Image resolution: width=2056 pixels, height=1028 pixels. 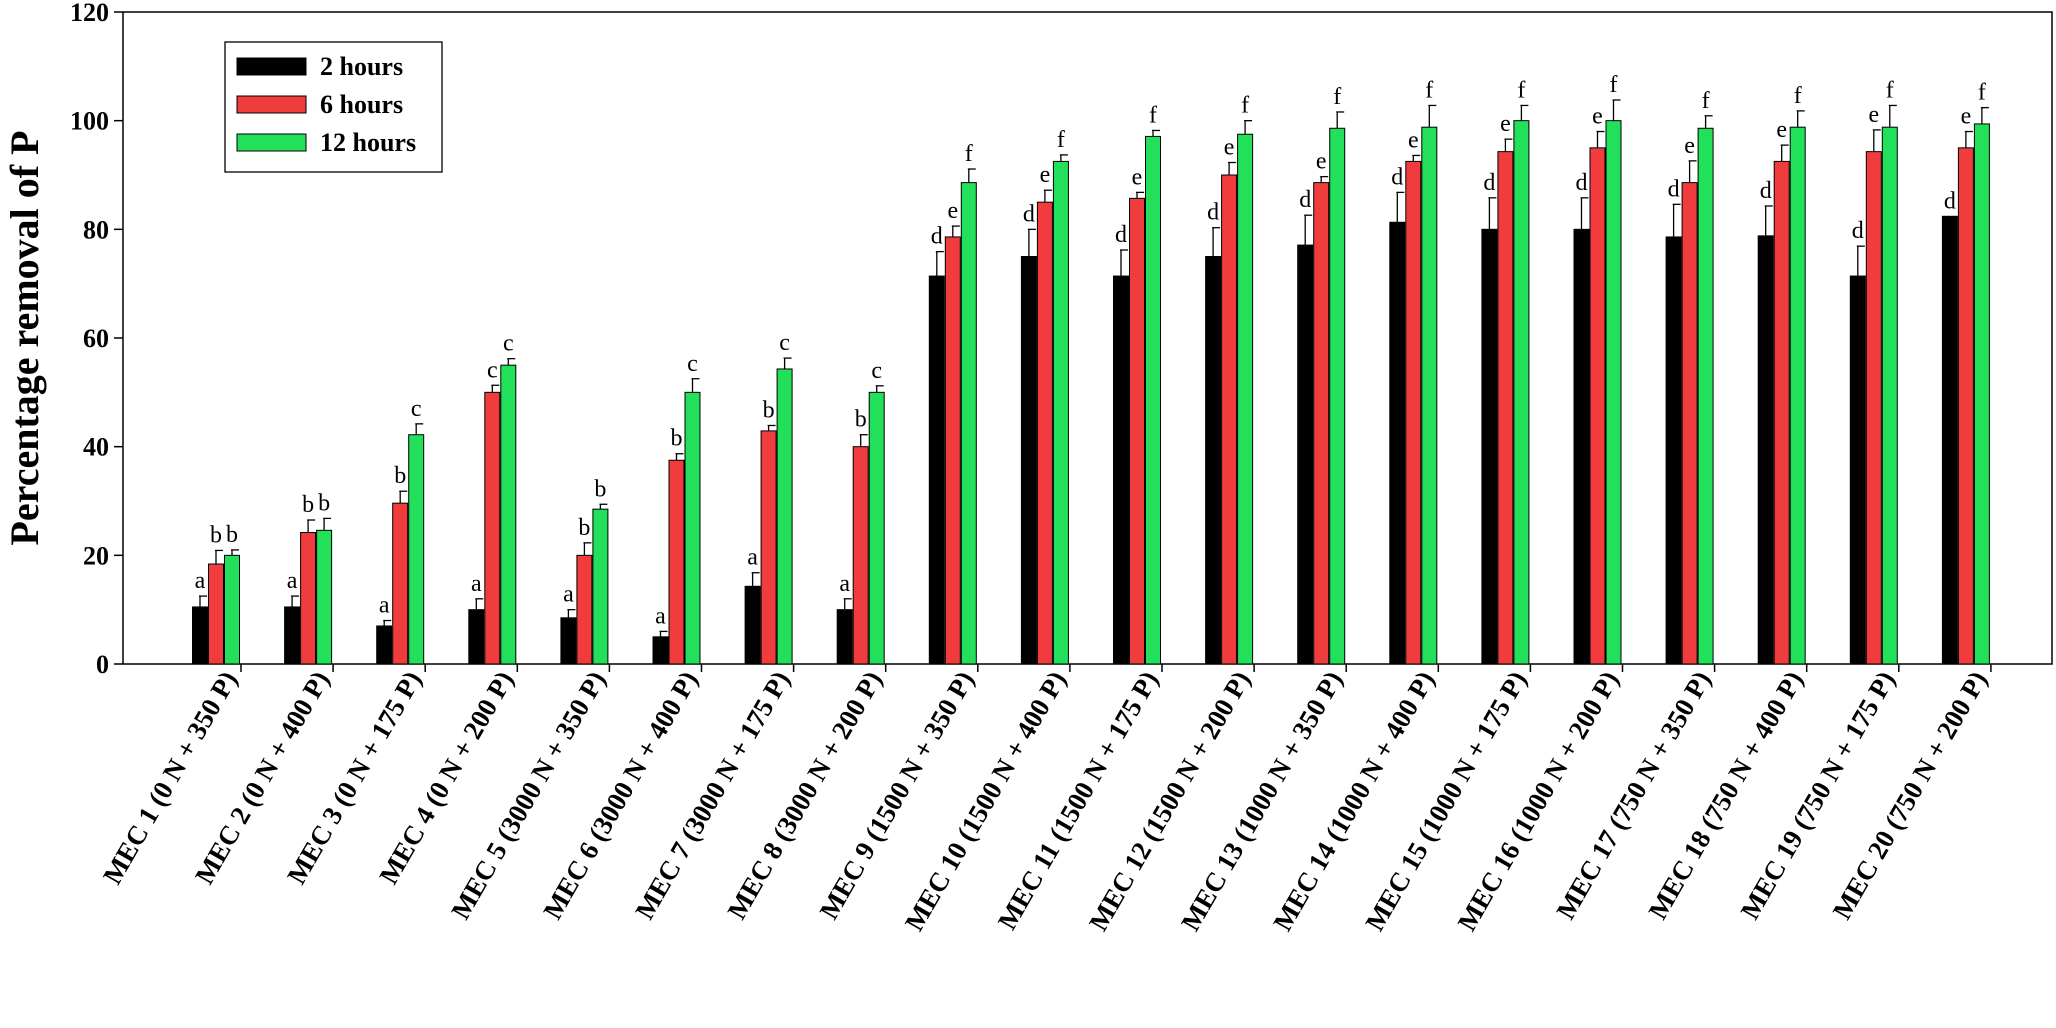 I want to click on x-tick-label: MEC 11 (1500 N + 175 P), so click(x=1078, y=800).